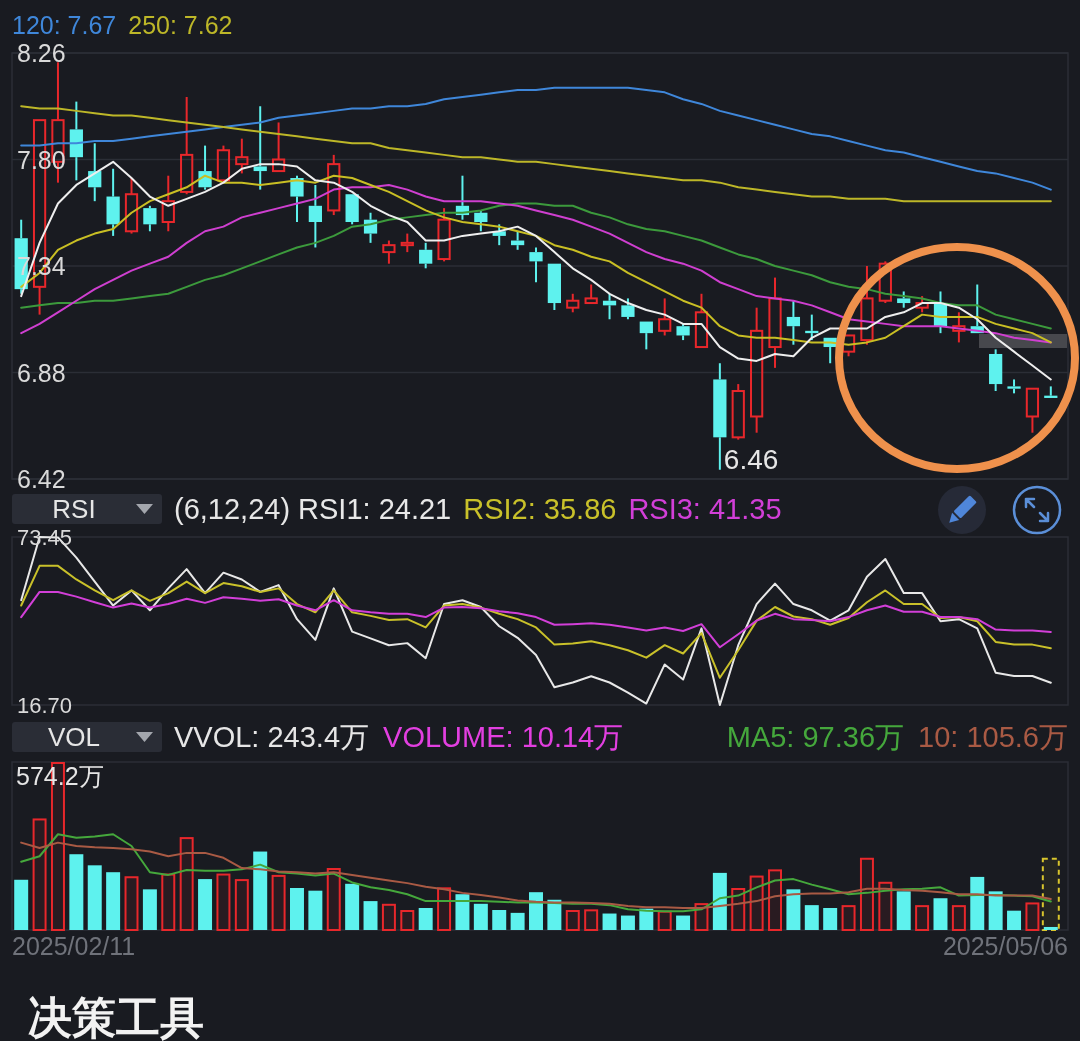 The width and height of the screenshot is (1080, 1041). What do you see at coordinates (74, 509) in the screenshot?
I see `chart-title: RSI` at bounding box center [74, 509].